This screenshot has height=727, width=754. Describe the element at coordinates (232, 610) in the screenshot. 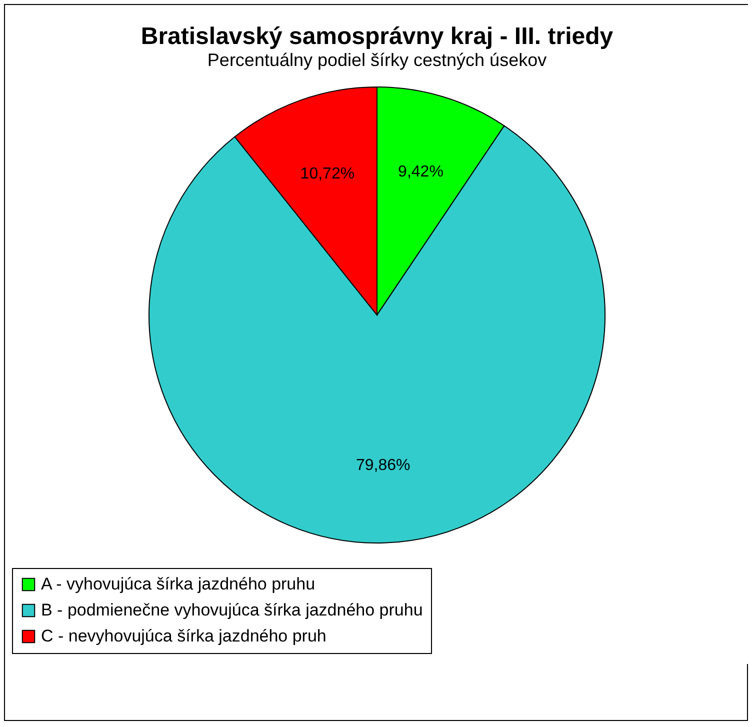

I see `legend-label: B - podmienečne vyhovujúca šírka jazdného pruhu` at that location.